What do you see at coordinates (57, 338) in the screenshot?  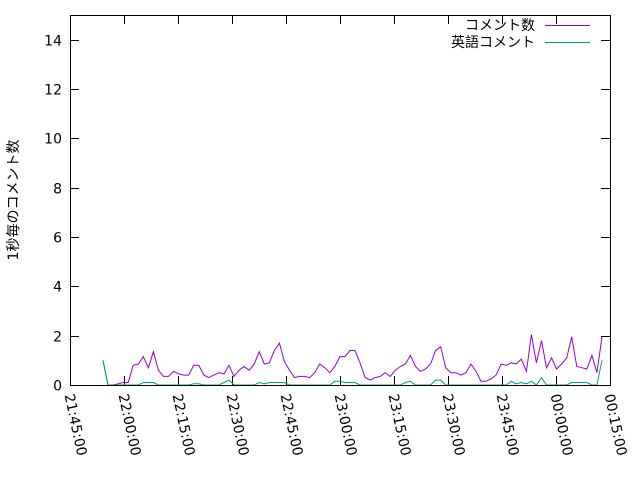 I see `y-tick-label: 2` at bounding box center [57, 338].